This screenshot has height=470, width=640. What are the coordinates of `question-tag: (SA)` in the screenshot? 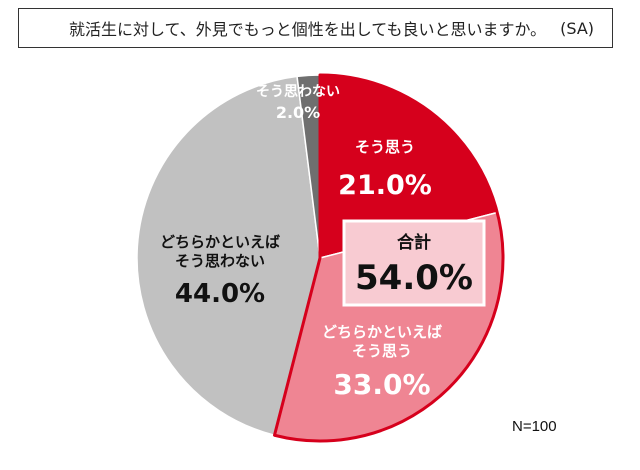 It's located at (577, 28).